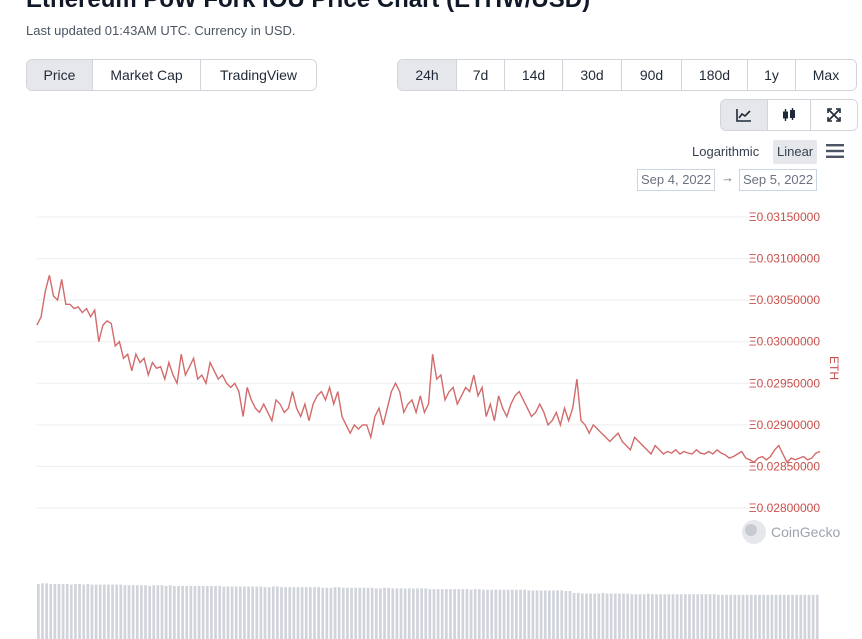 This screenshot has width=862, height=639. What do you see at coordinates (60, 75) in the screenshot?
I see `tab-price: Price` at bounding box center [60, 75].